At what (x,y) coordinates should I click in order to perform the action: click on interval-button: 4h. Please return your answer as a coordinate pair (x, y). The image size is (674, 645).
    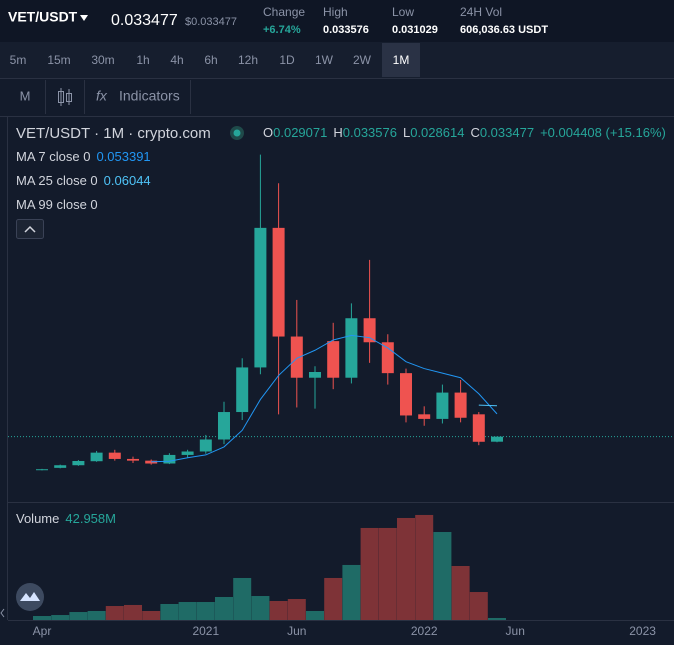
    Looking at the image, I should click on (176, 60).